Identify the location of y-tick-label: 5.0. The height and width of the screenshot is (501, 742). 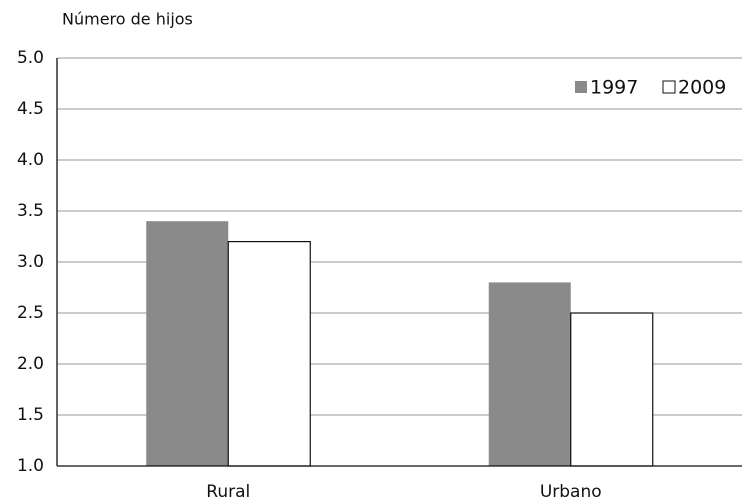
(30, 58).